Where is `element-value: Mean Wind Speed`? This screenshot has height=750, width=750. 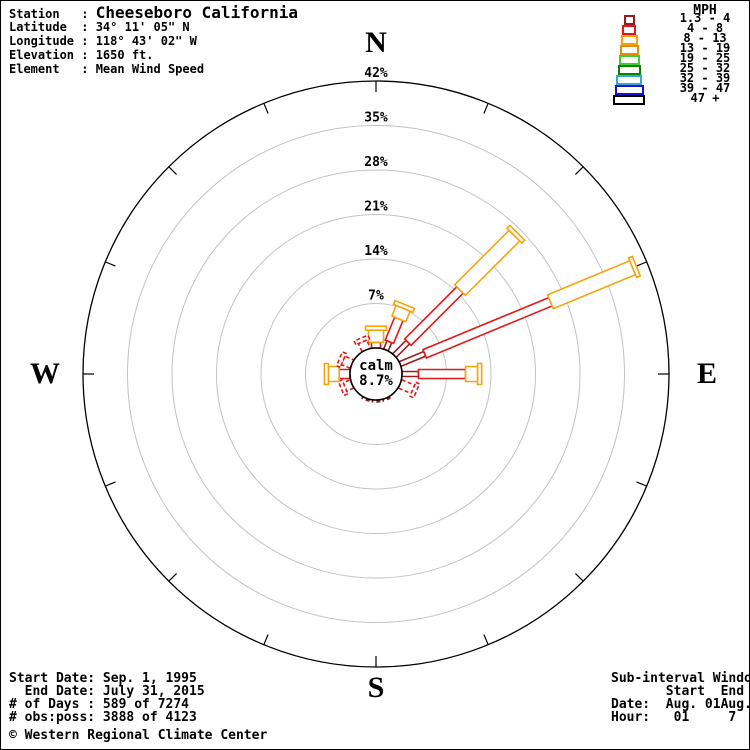 element-value: Mean Wind Speed is located at coordinates (150, 69).